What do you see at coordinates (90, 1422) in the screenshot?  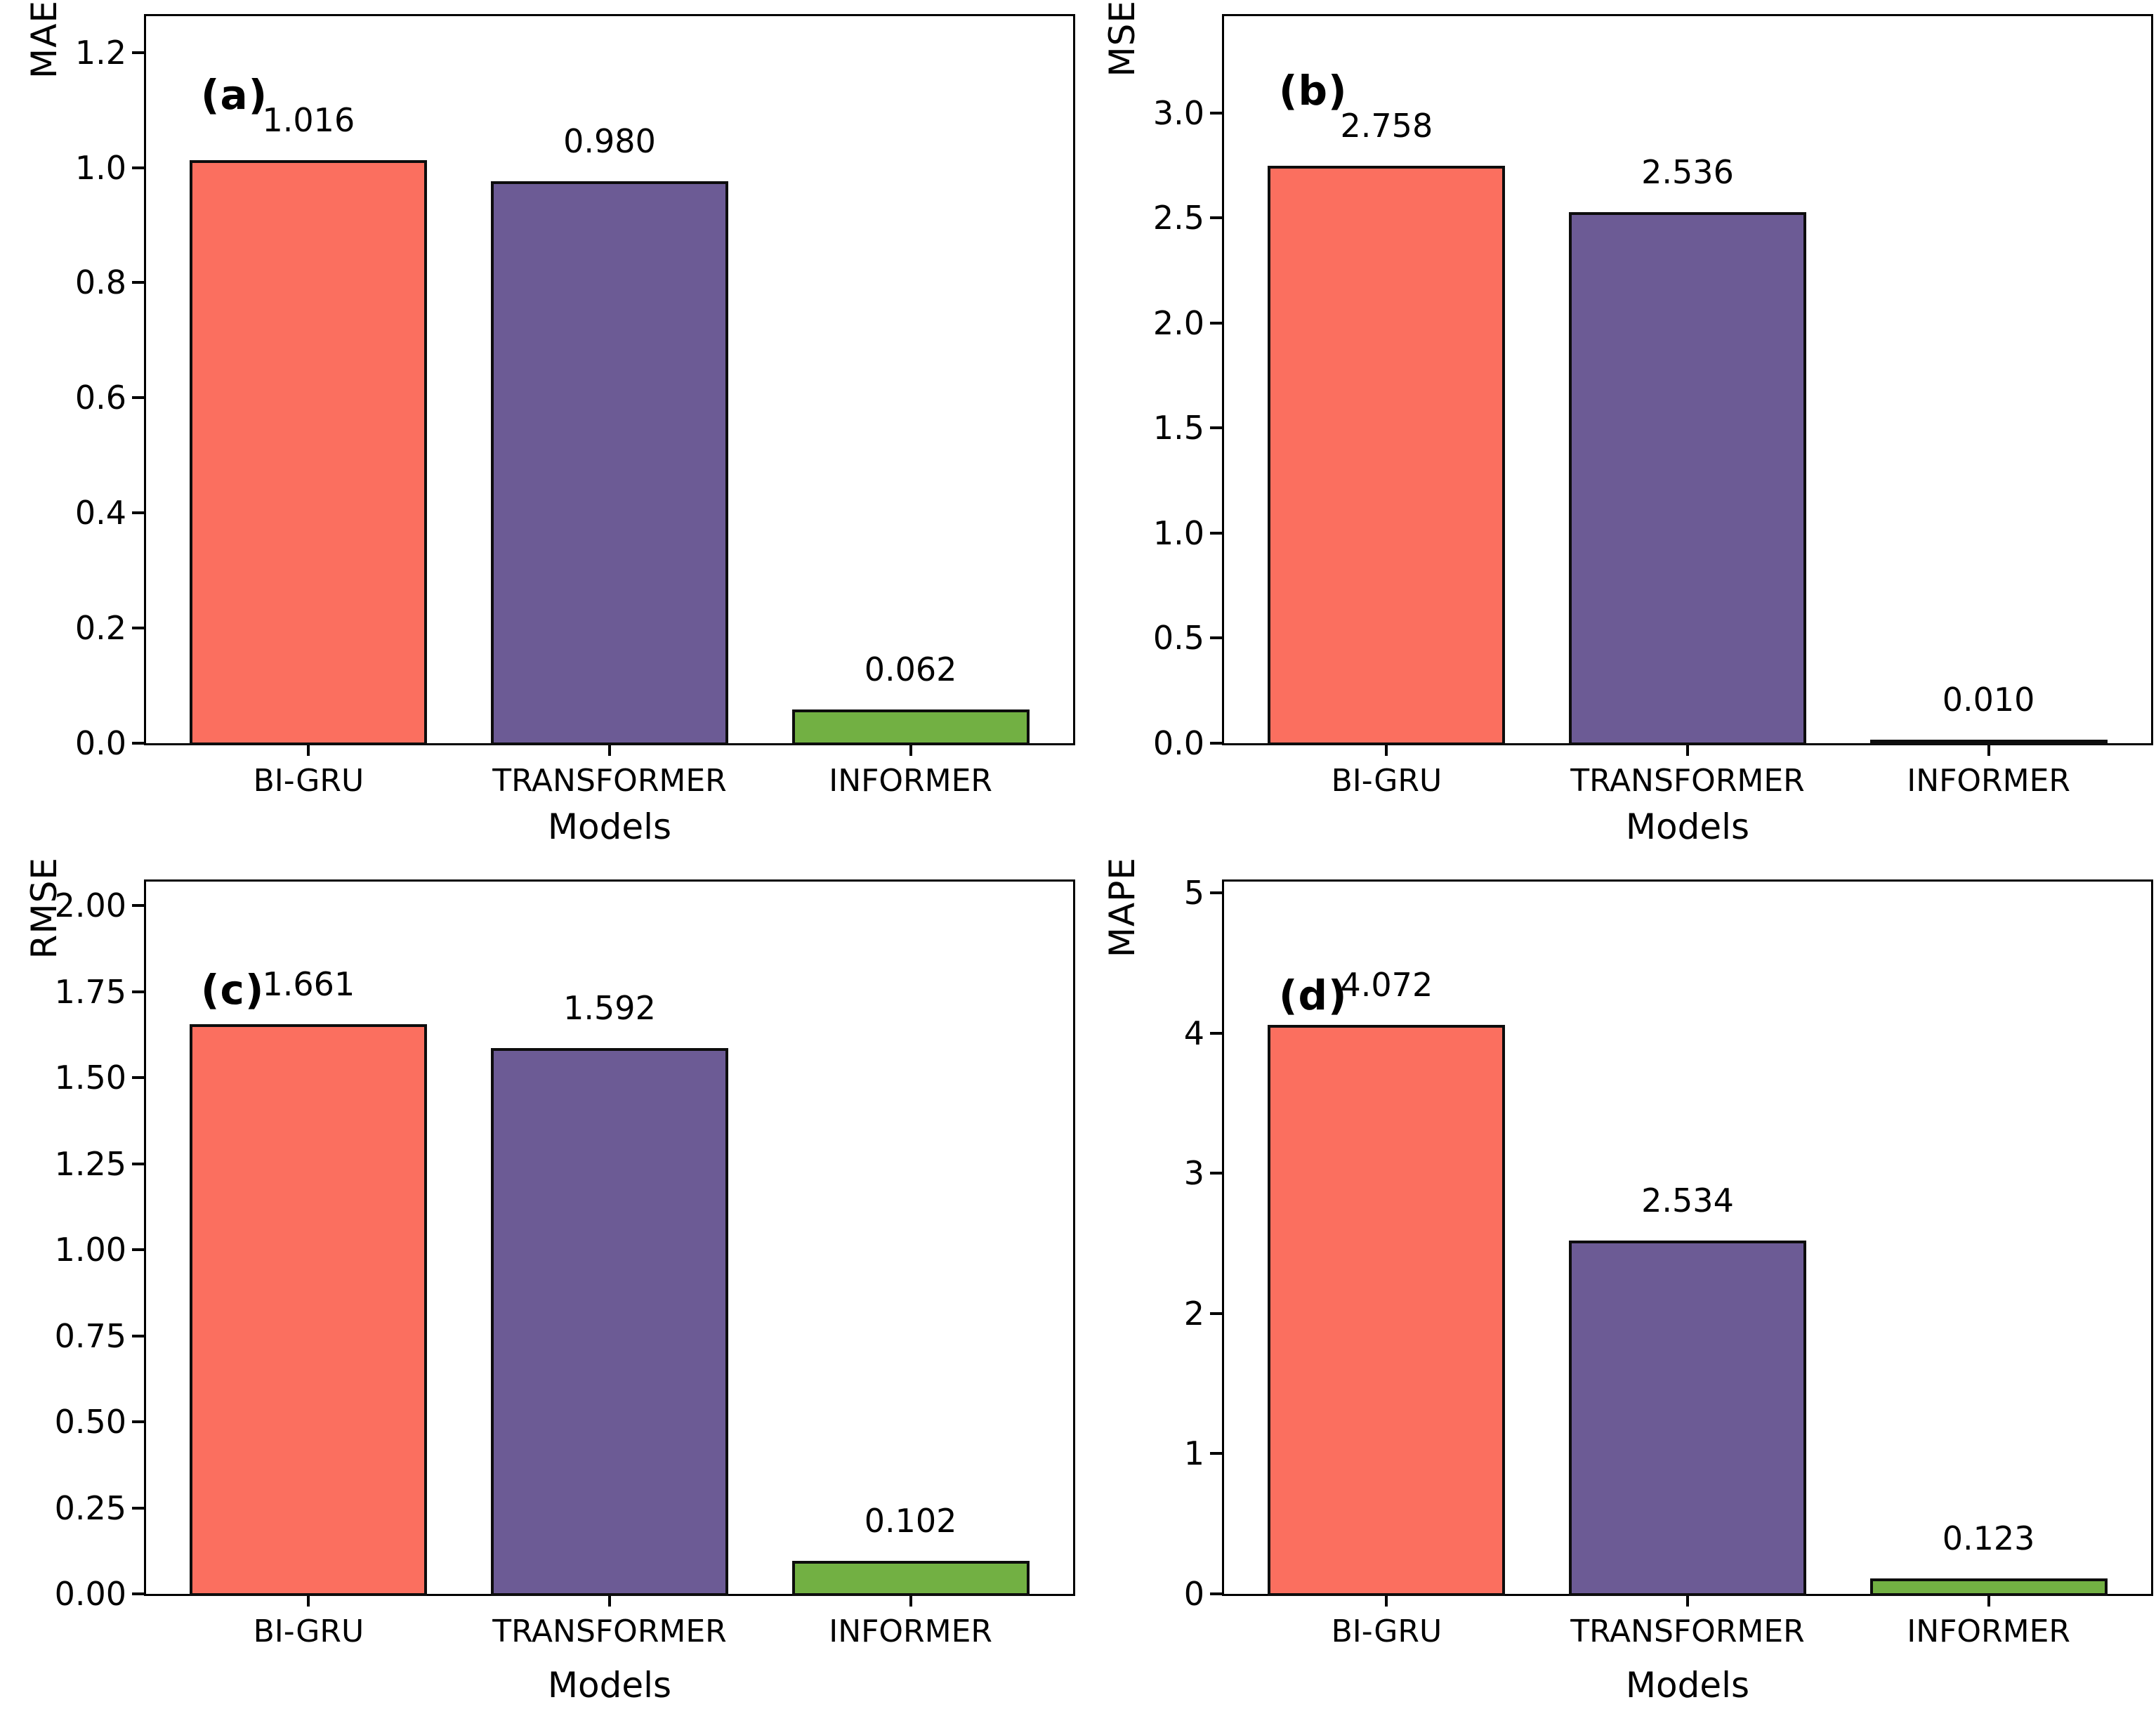 I see `y-tick-label: 0.50` at bounding box center [90, 1422].